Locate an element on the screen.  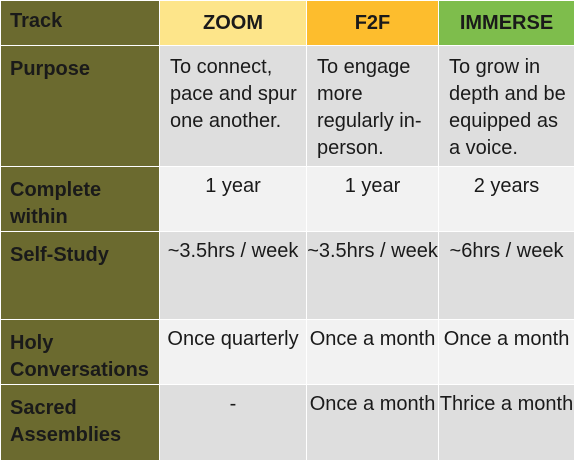
zoom-column-header: ZOOM is located at coordinates (233, 23).